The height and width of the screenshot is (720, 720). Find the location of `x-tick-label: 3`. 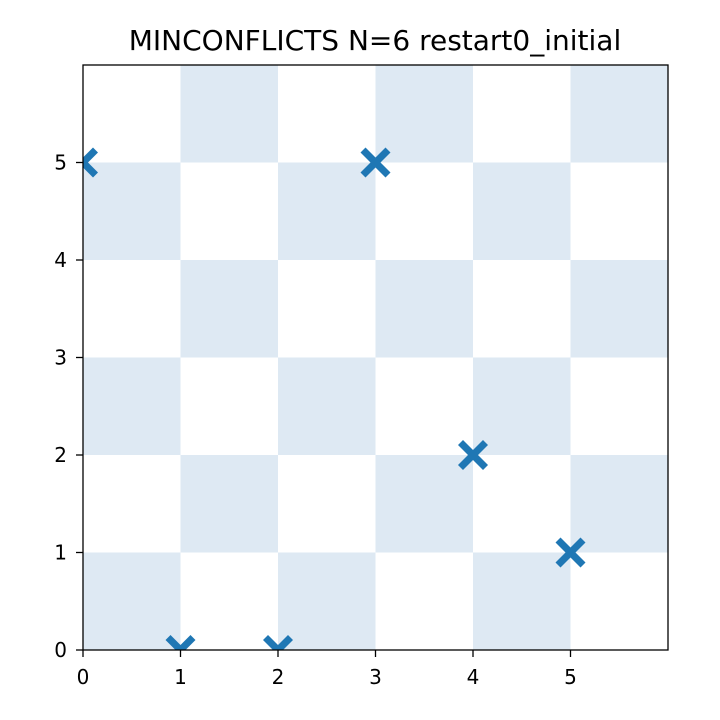

x-tick-label: 3 is located at coordinates (375, 677).